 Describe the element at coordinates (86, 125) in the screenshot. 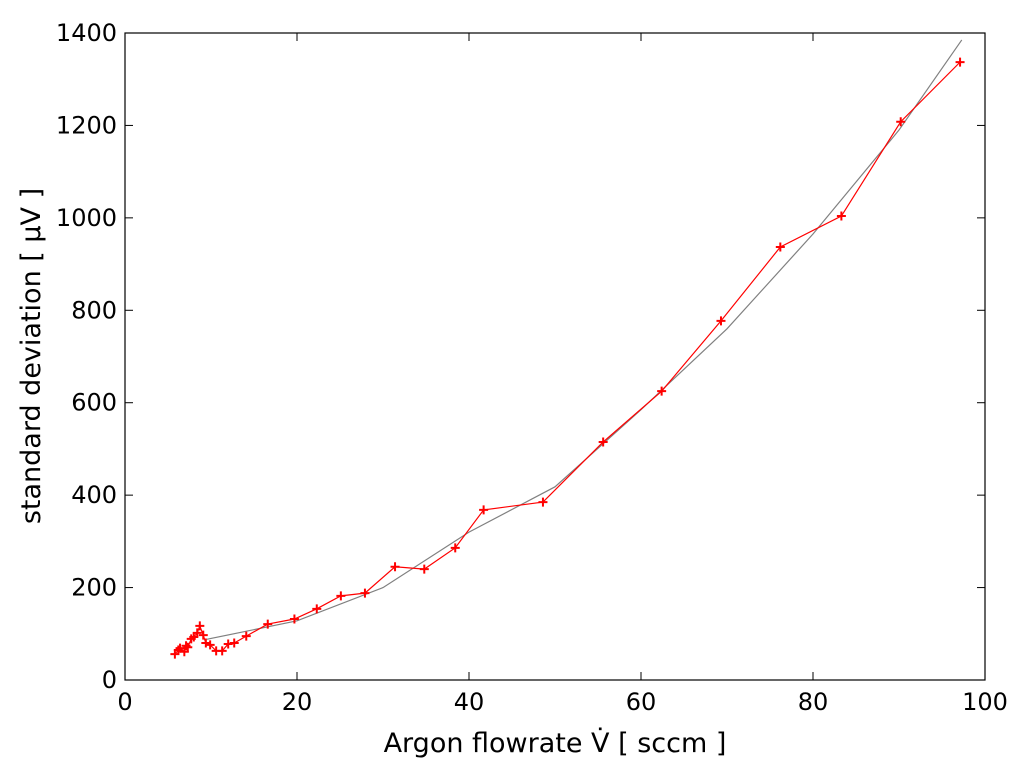

I see `y-tick-label: 1200` at that location.